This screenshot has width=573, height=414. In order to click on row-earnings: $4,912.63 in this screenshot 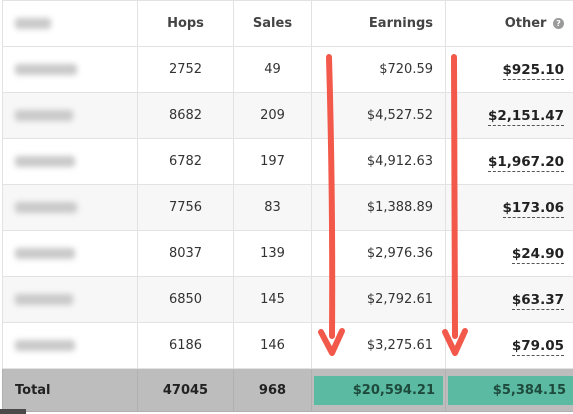, I will do `click(378, 161)`.